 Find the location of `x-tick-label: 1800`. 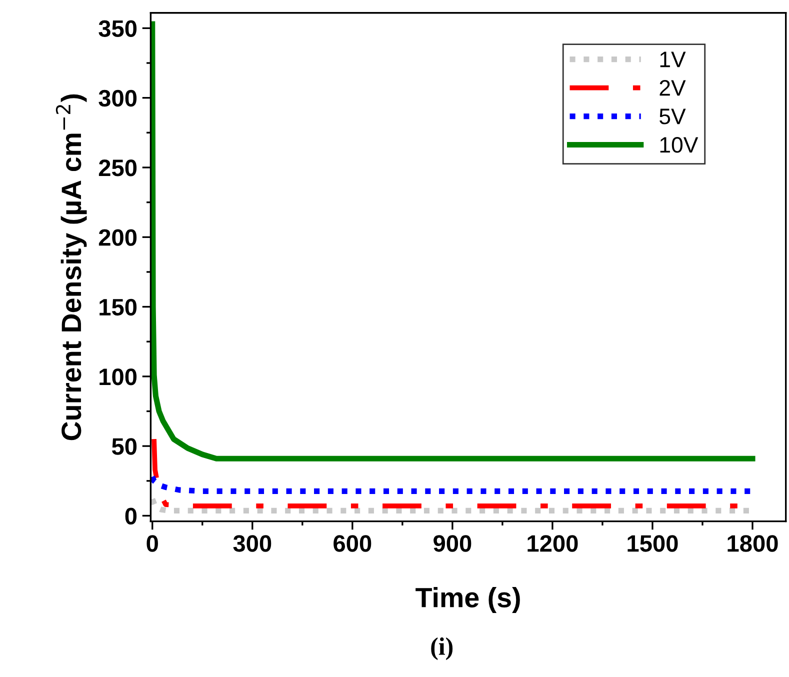

x-tick-label: 1800 is located at coordinates (753, 543).